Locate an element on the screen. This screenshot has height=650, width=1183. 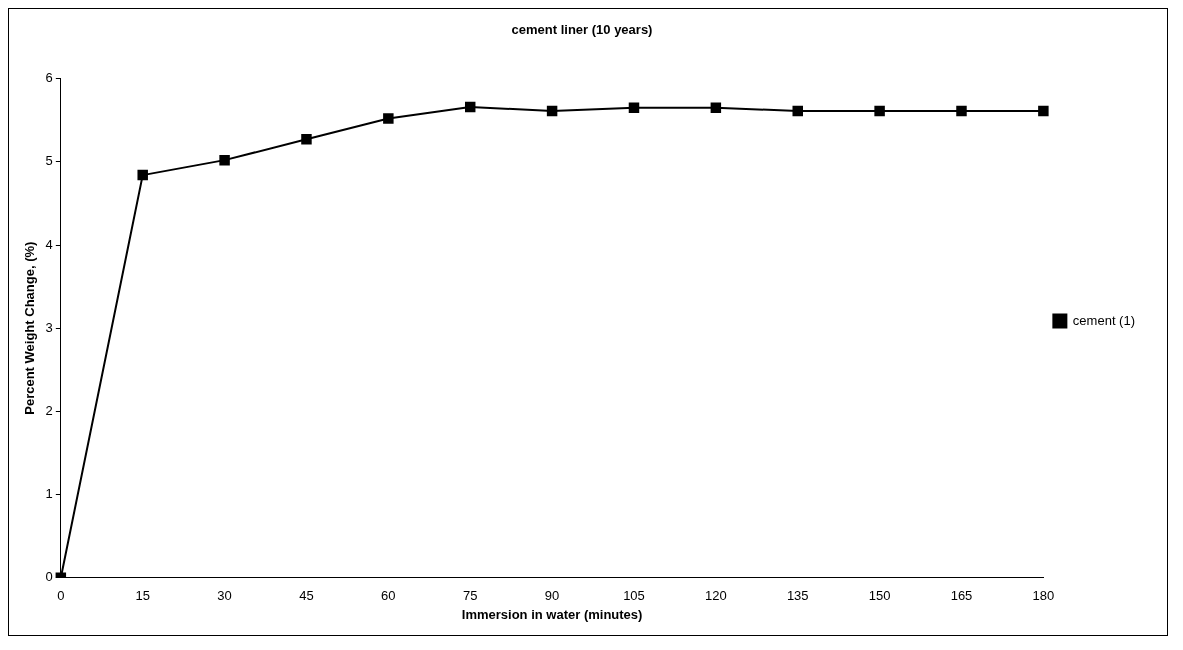
legend-label: cement (1) is located at coordinates (1104, 320).